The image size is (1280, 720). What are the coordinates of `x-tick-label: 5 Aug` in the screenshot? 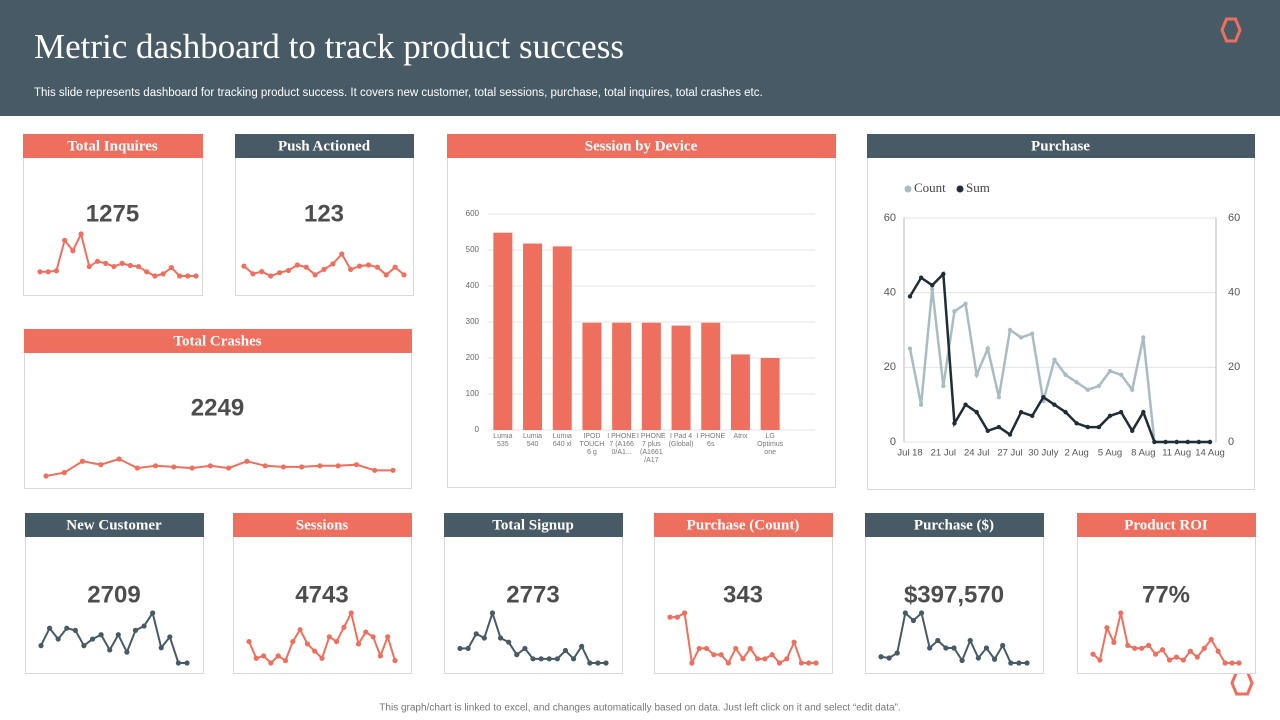 It's located at (1110, 453).